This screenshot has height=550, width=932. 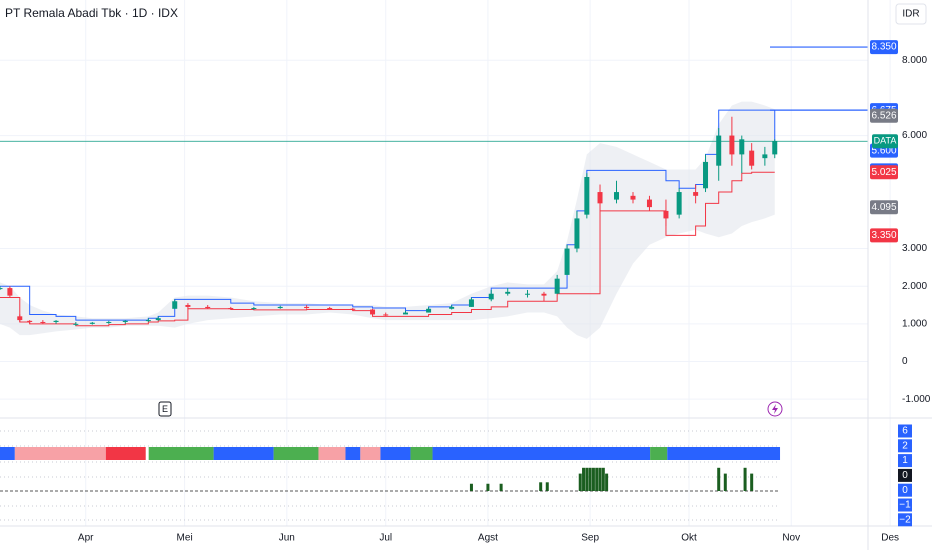 I want to click on indicator-axis-label: −2, so click(x=905, y=519).